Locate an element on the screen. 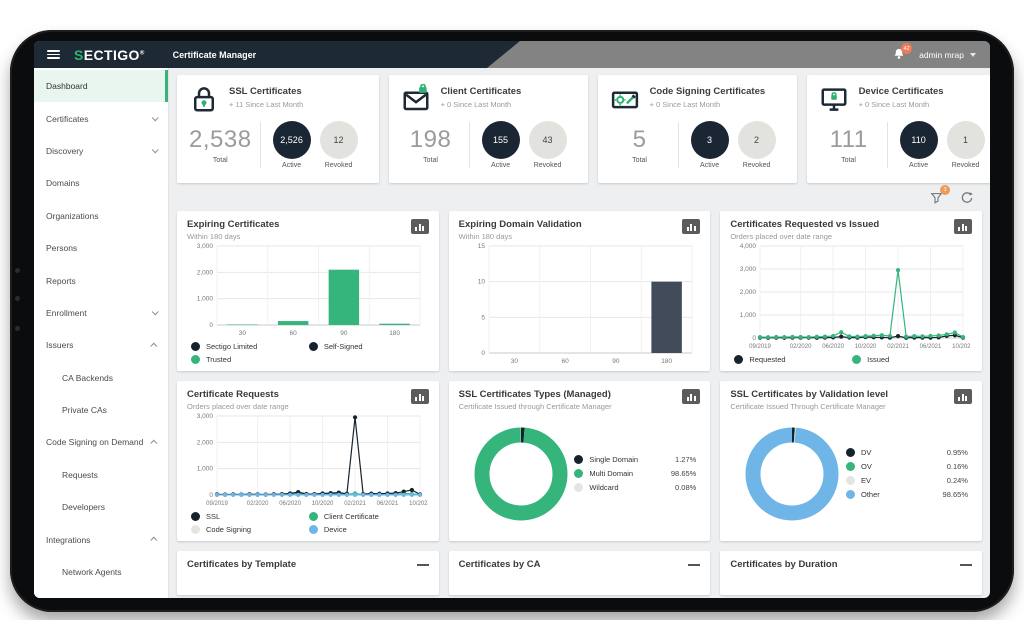  stat-total: 198 Total is located at coordinates (431, 145).